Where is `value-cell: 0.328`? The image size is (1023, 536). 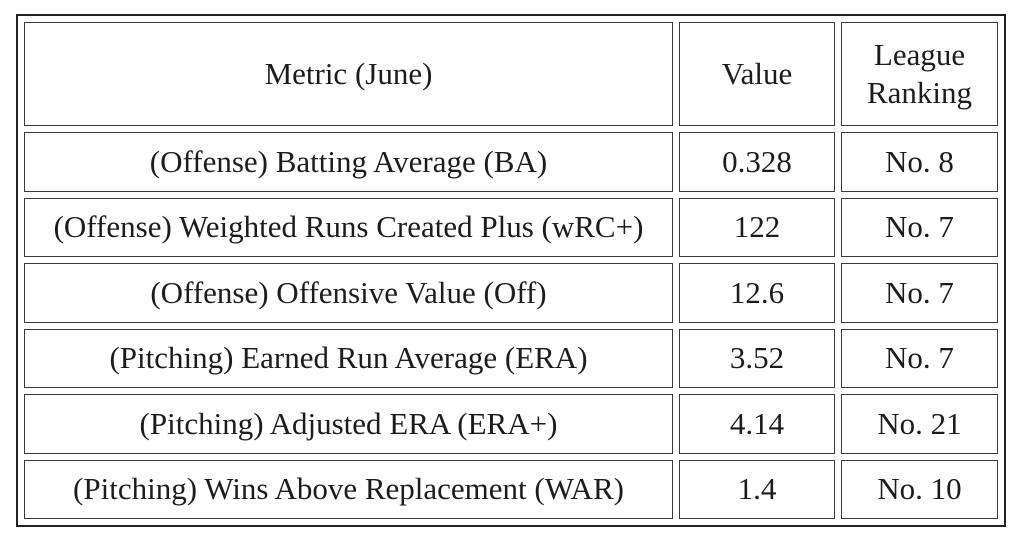 value-cell: 0.328 is located at coordinates (757, 162).